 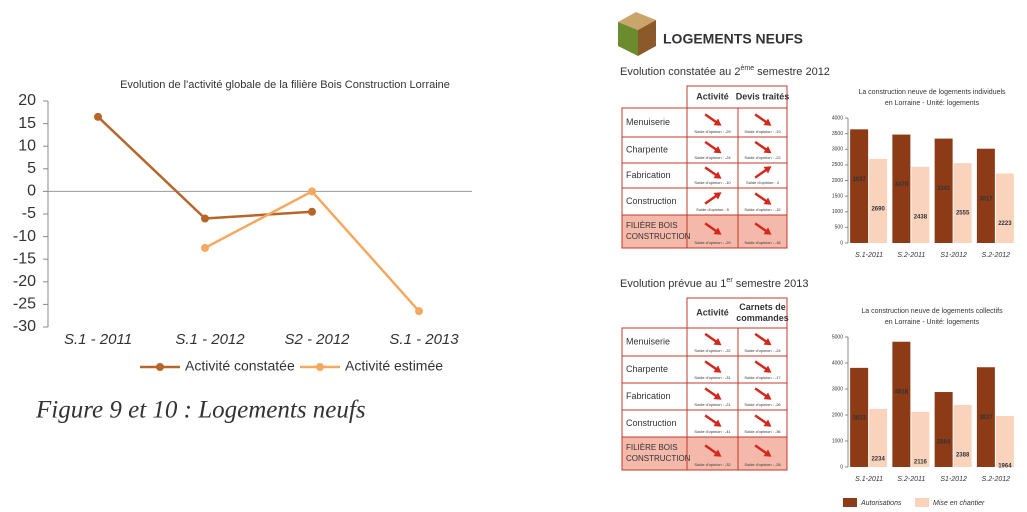 I want to click on y-tick-label: -25, so click(x=24, y=304).